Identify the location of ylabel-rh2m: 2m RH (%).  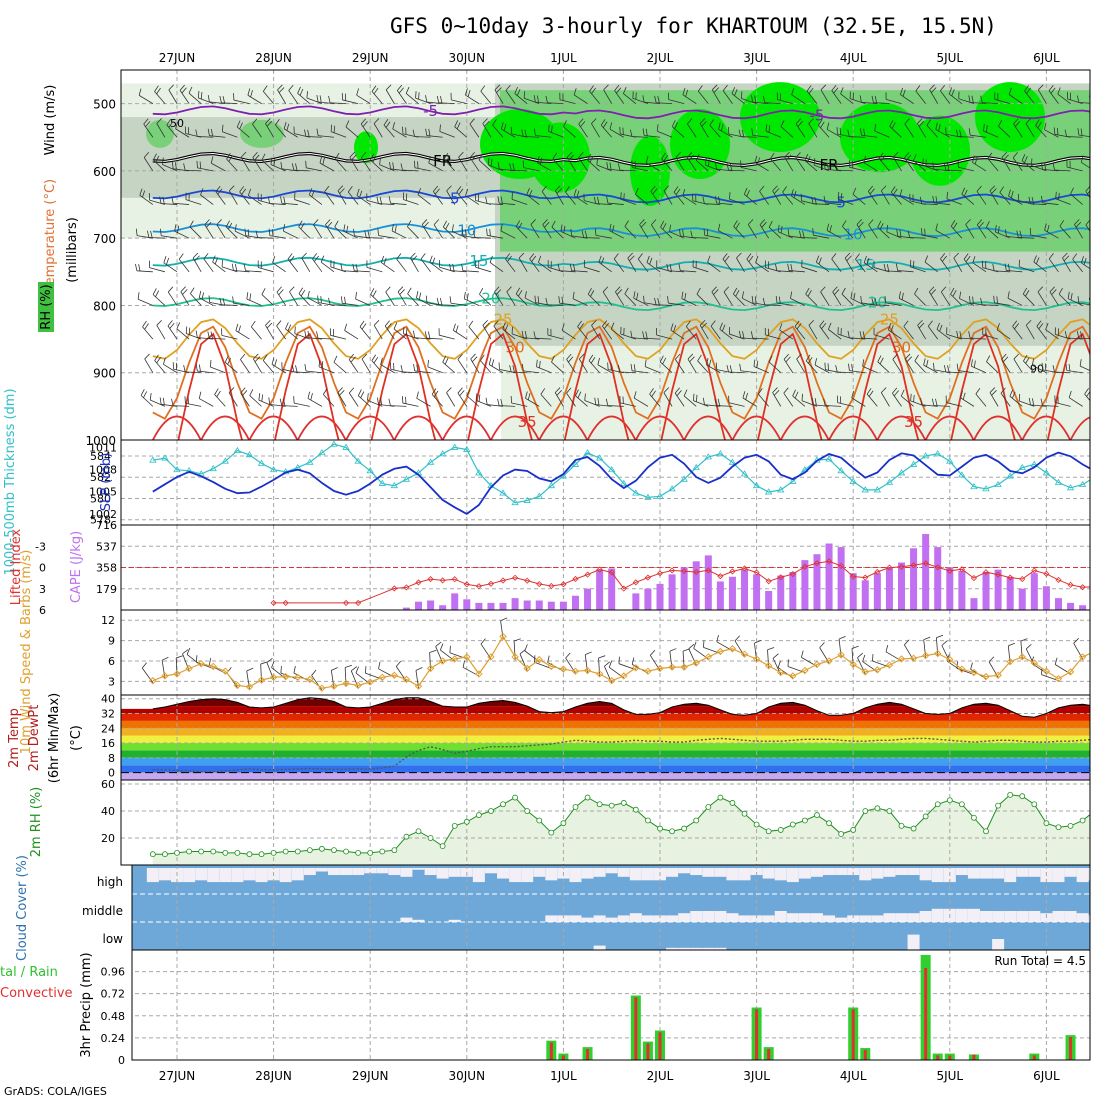
(36, 822).